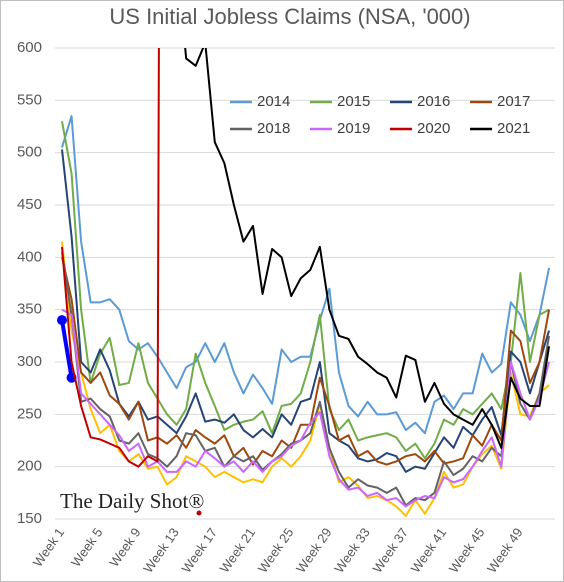 The width and height of the screenshot is (564, 582). What do you see at coordinates (513, 101) in the screenshot?
I see `legend-label: 2017` at bounding box center [513, 101].